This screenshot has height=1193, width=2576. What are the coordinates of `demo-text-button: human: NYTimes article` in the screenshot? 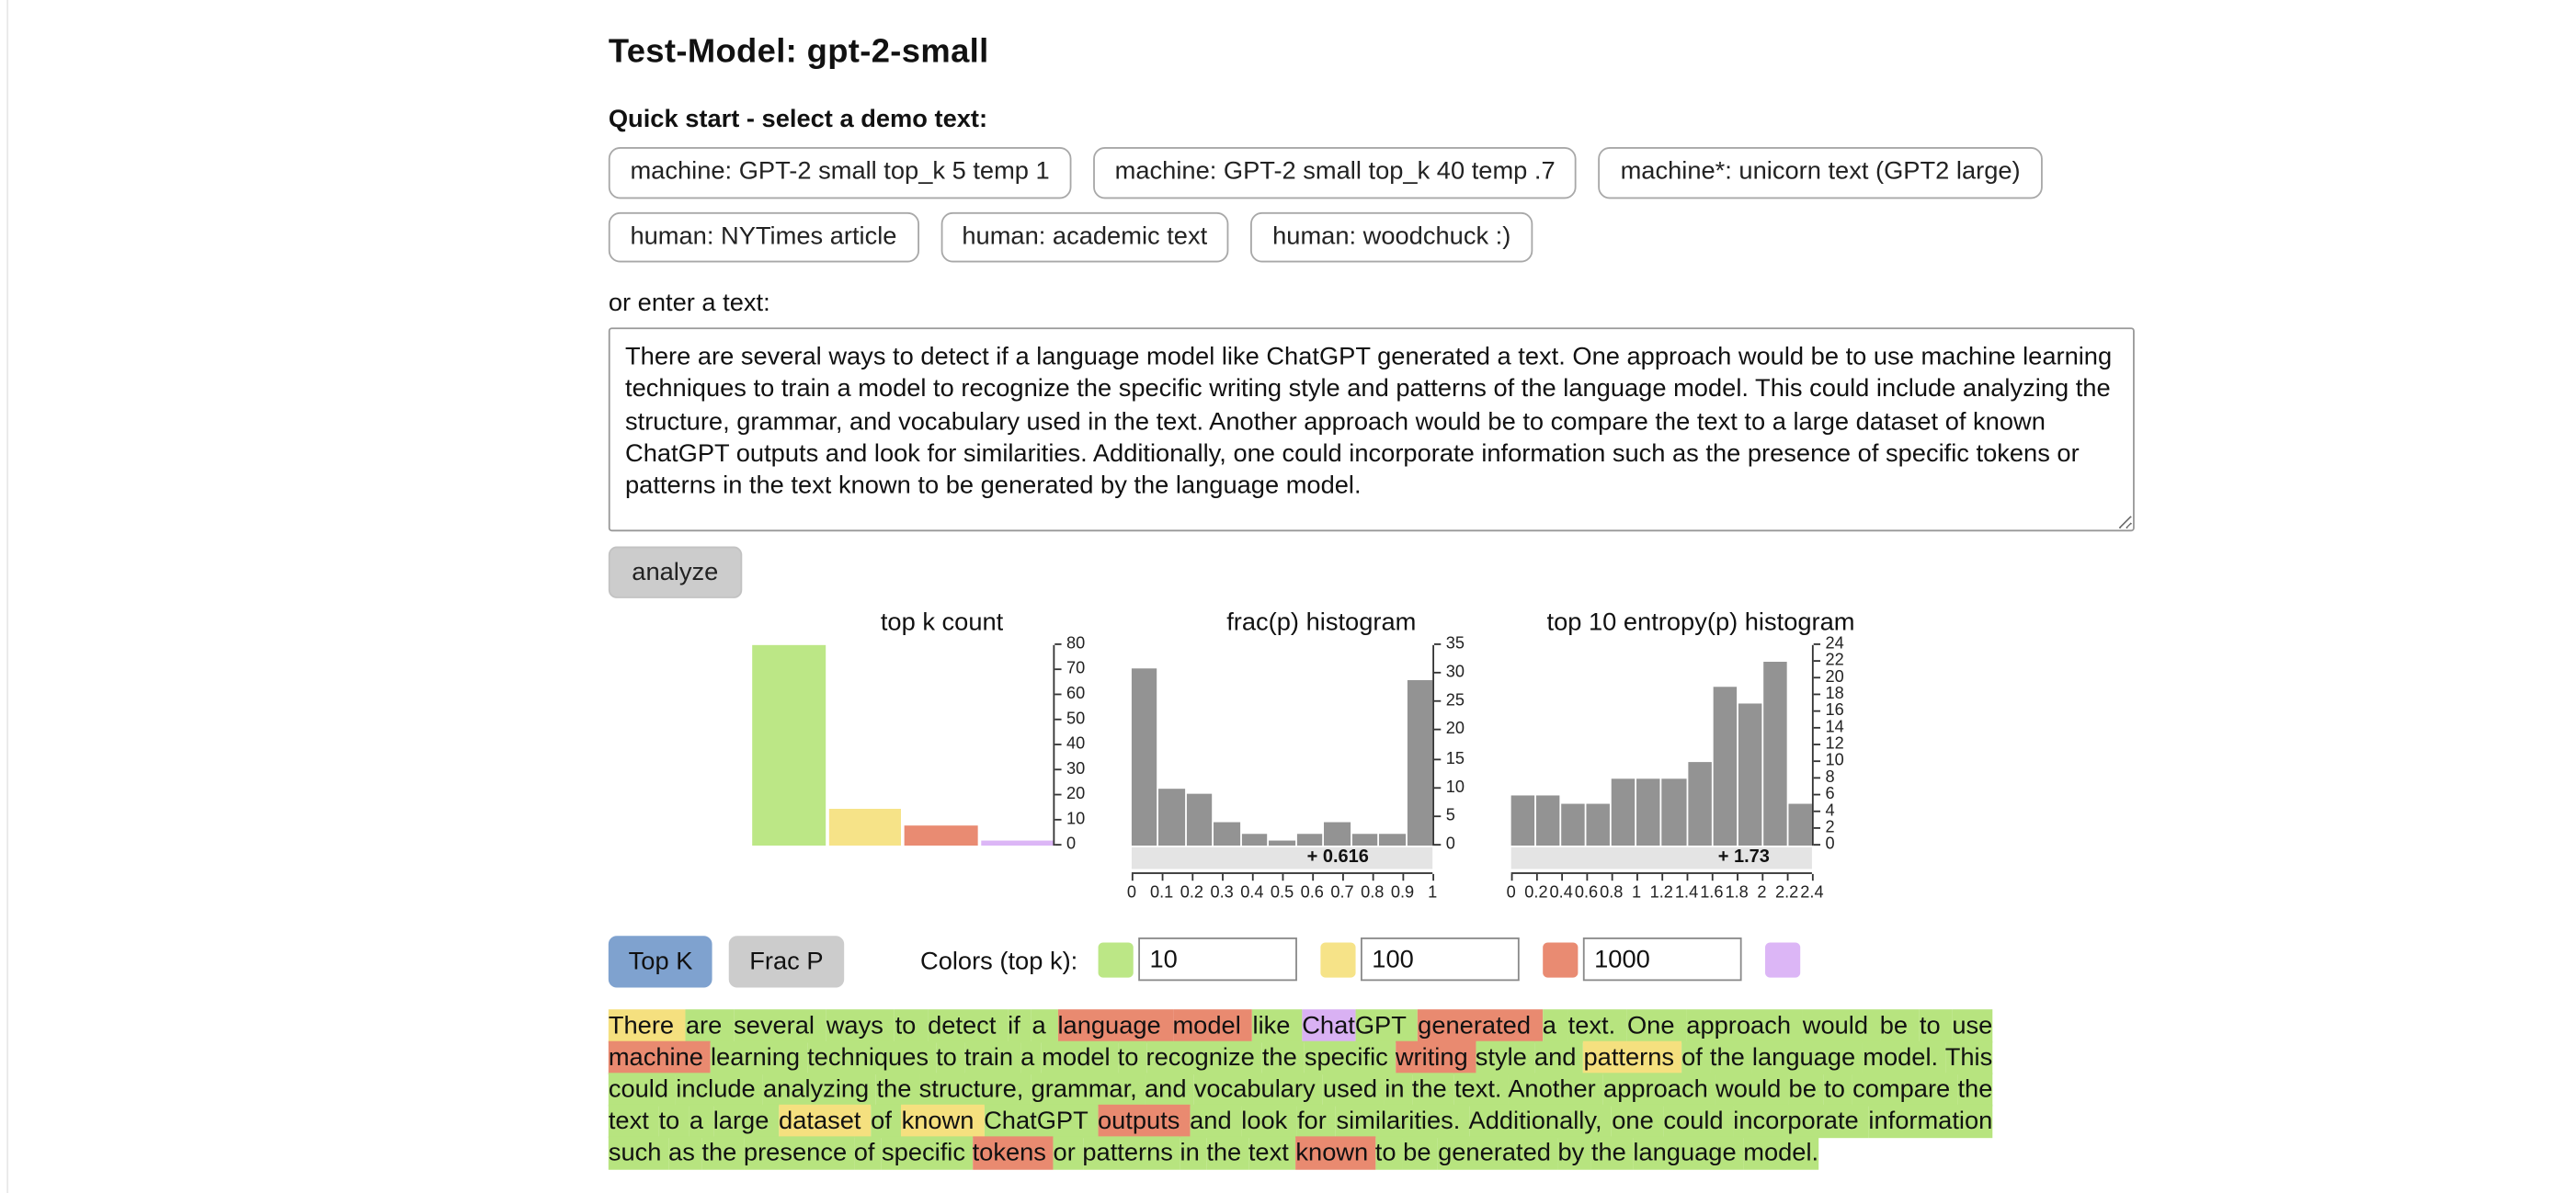 It's located at (763, 237).